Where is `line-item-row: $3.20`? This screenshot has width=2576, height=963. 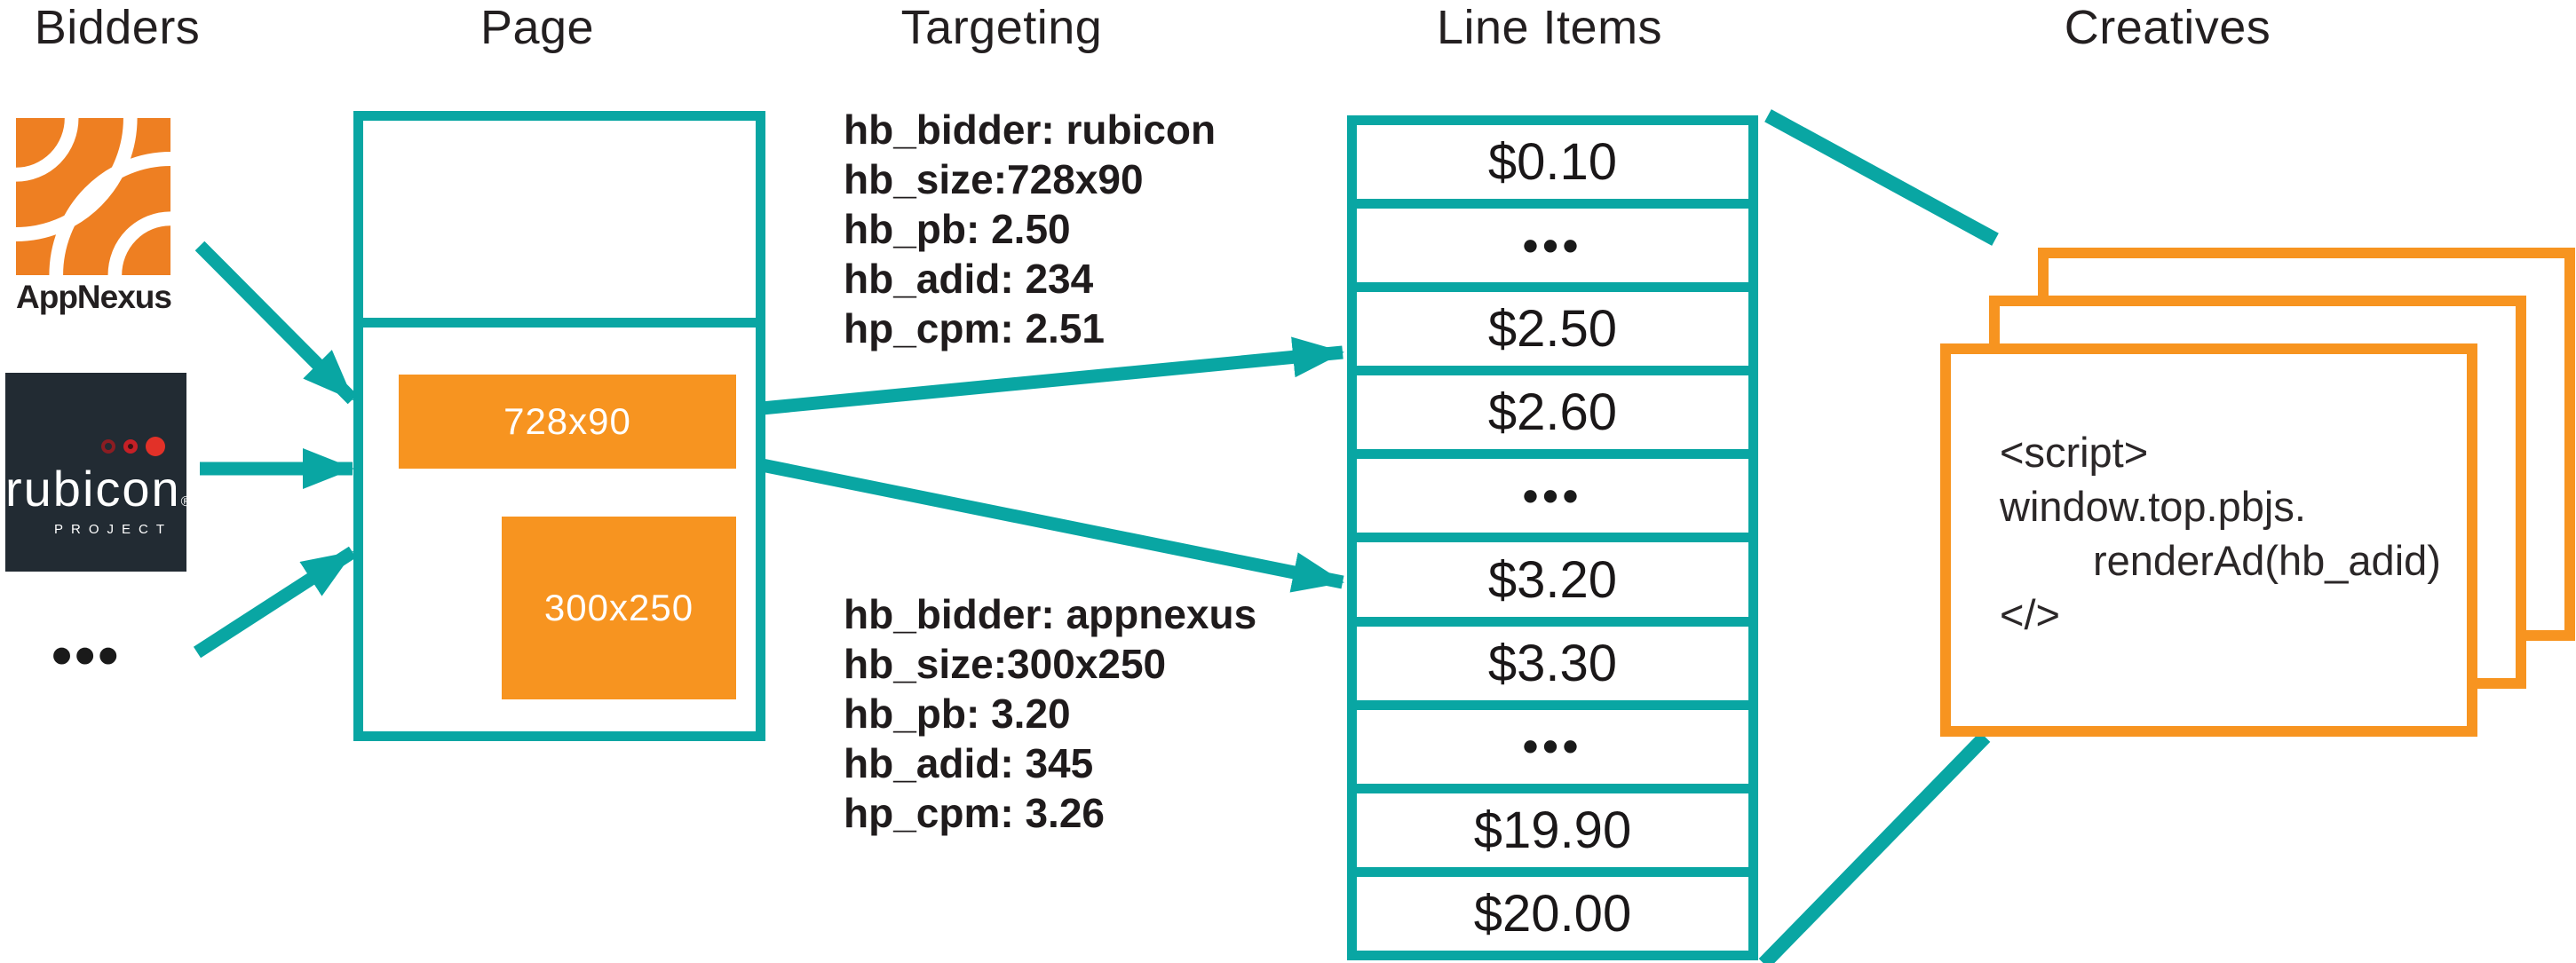 line-item-row: $3.20 is located at coordinates (1553, 579).